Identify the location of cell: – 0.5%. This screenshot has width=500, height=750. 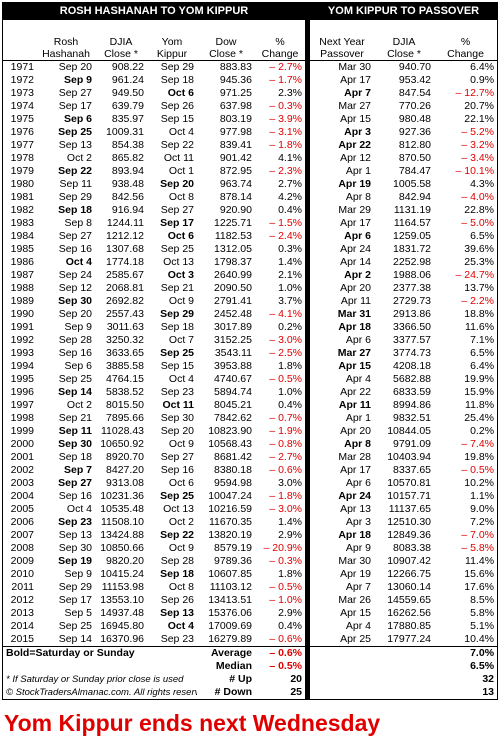
(286, 379).